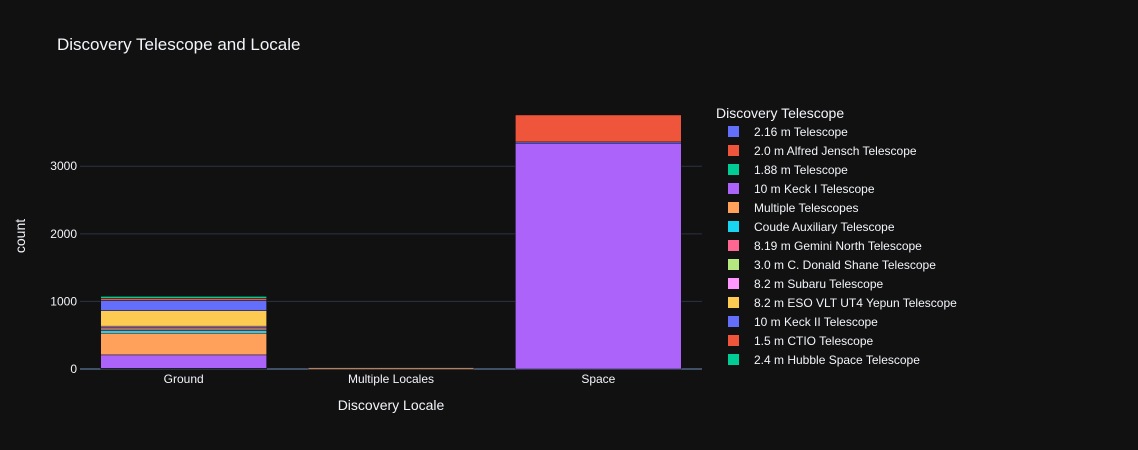  Describe the element at coordinates (806, 208) in the screenshot. I see `legend-item-label: Multiple Telescopes` at that location.